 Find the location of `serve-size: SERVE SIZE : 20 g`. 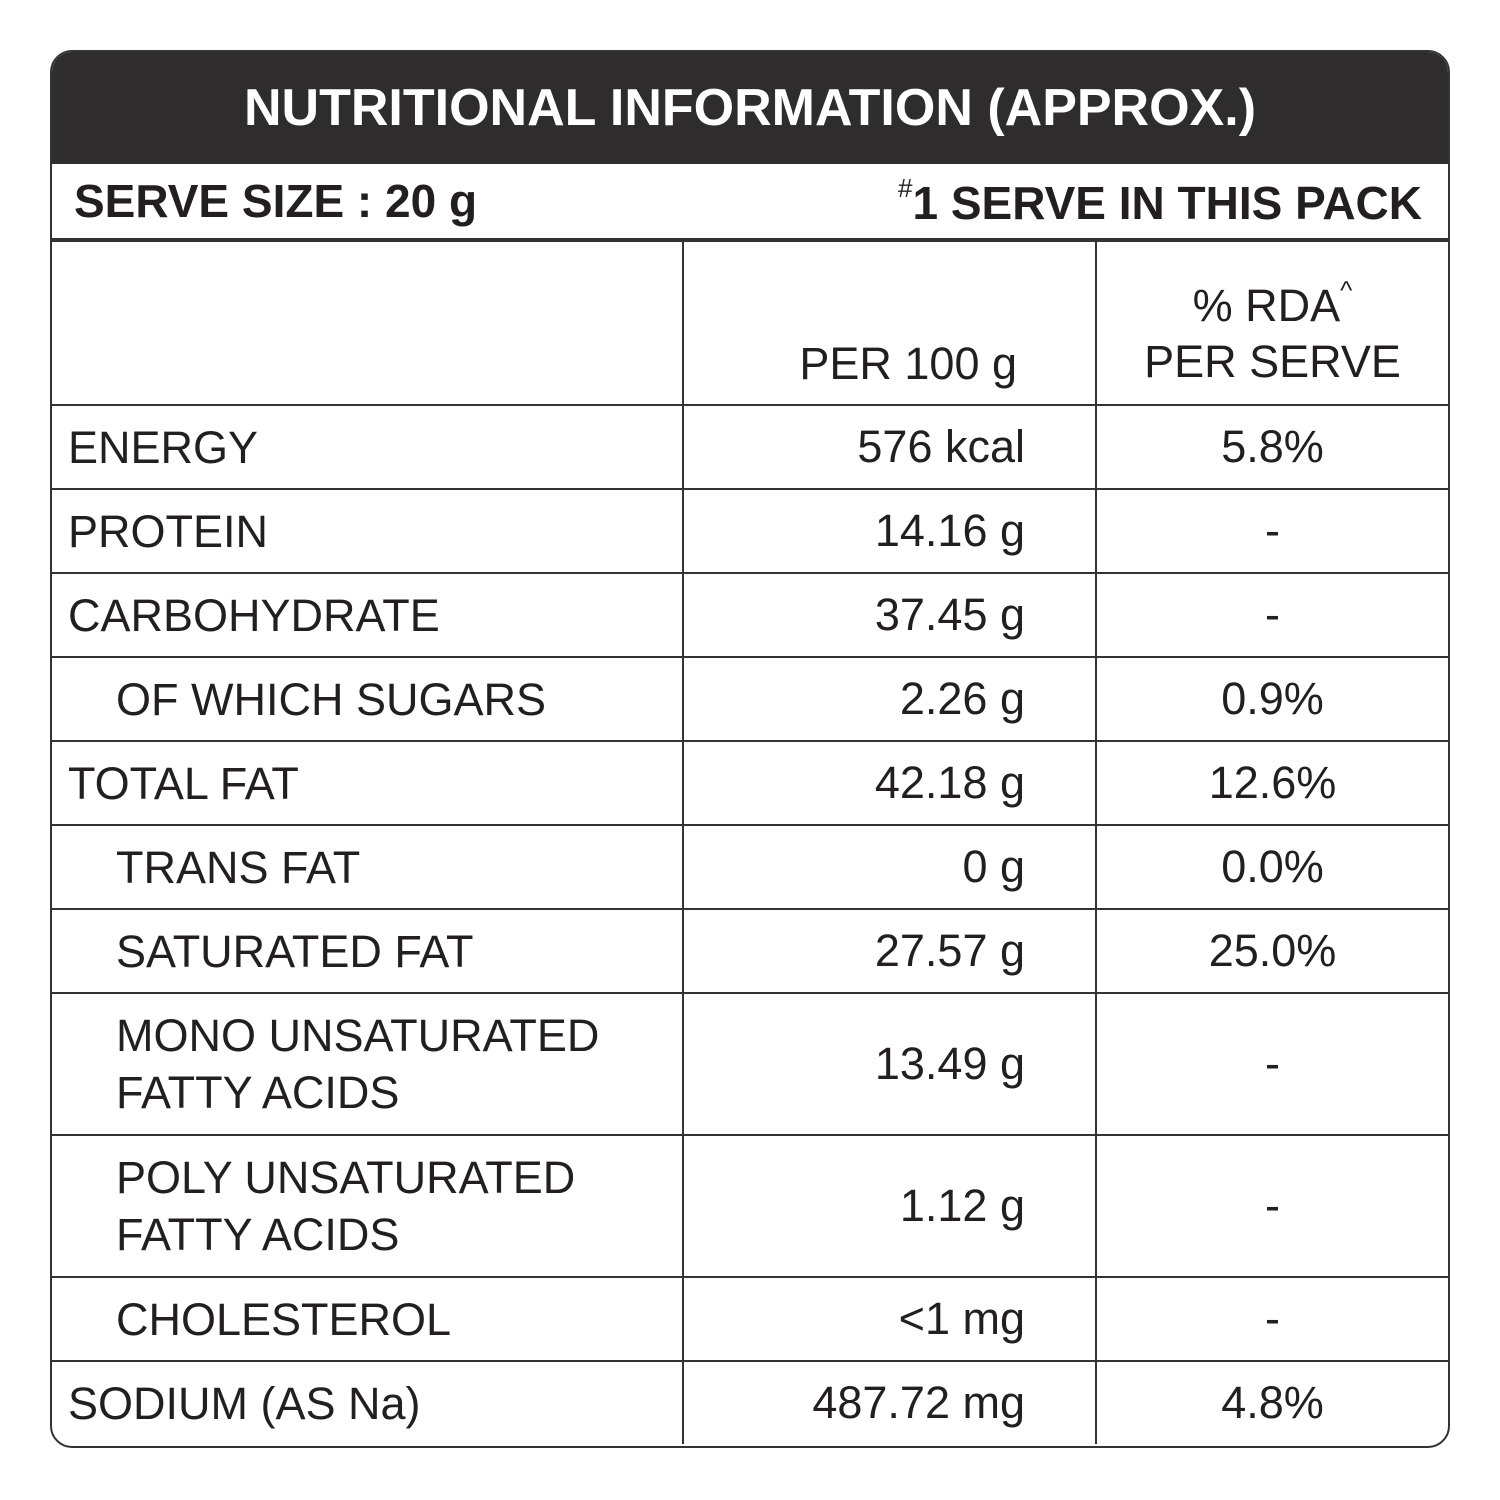

serve-size: SERVE SIZE : 20 g is located at coordinates (276, 201).